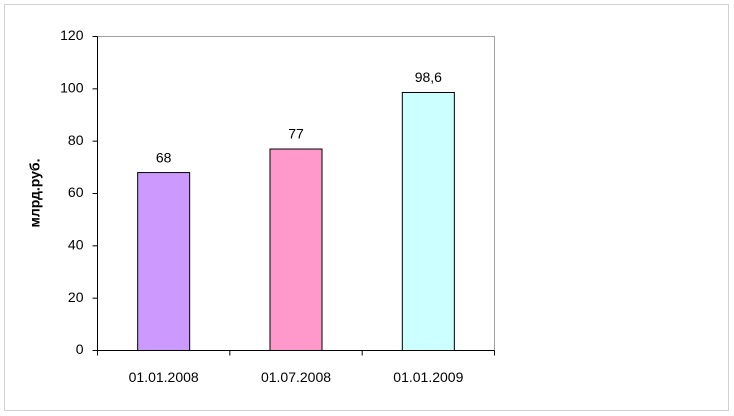 The height and width of the screenshot is (416, 734). What do you see at coordinates (76, 140) in the screenshot?
I see `y-tick-label: 80` at bounding box center [76, 140].